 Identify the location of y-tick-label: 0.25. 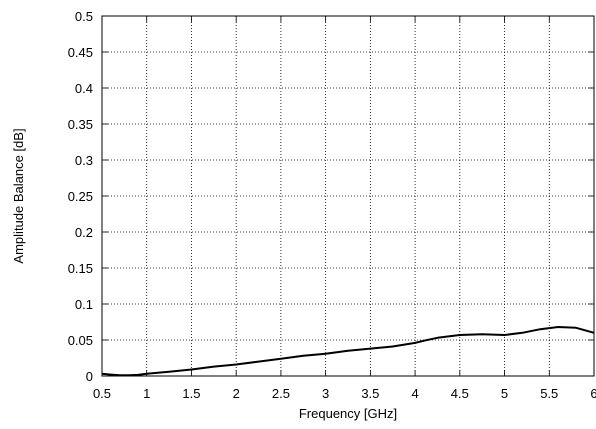
(80, 196).